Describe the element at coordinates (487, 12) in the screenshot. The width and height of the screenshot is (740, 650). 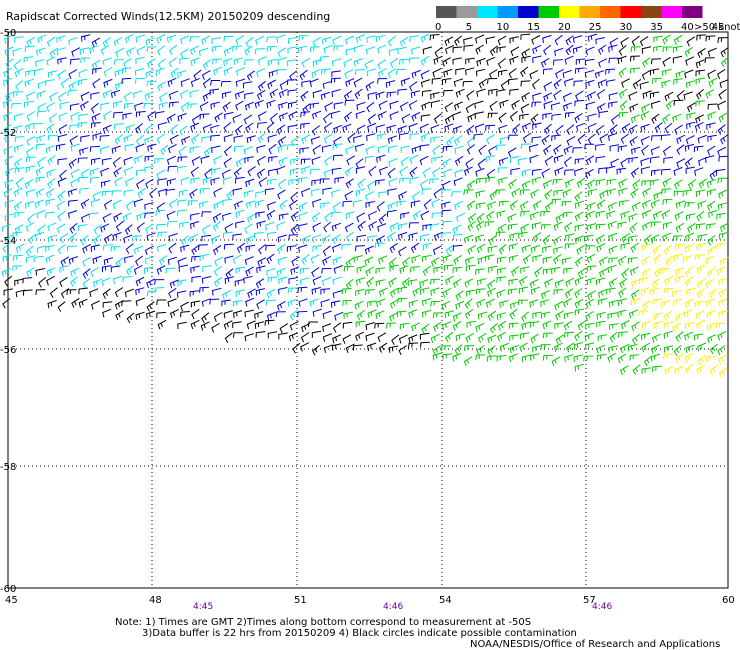
I see `legend-swatch` at that location.